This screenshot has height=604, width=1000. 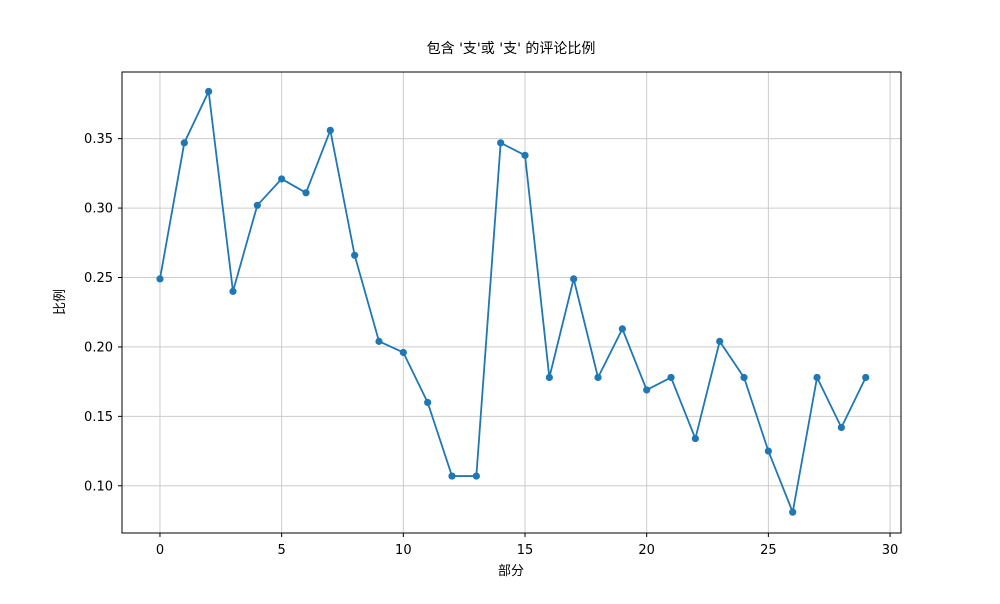 I want to click on y-tick-label: 0.10, so click(x=98, y=486).